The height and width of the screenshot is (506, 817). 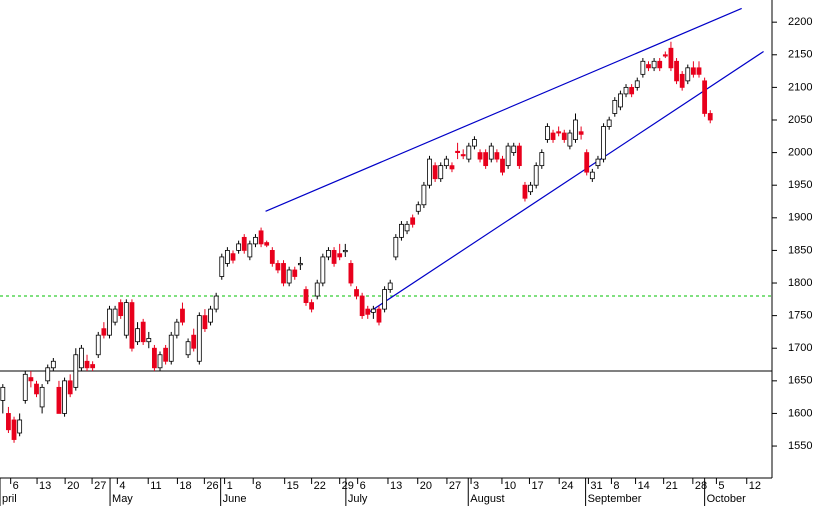 What do you see at coordinates (122, 486) in the screenshot?
I see `x-tick-label: 4` at bounding box center [122, 486].